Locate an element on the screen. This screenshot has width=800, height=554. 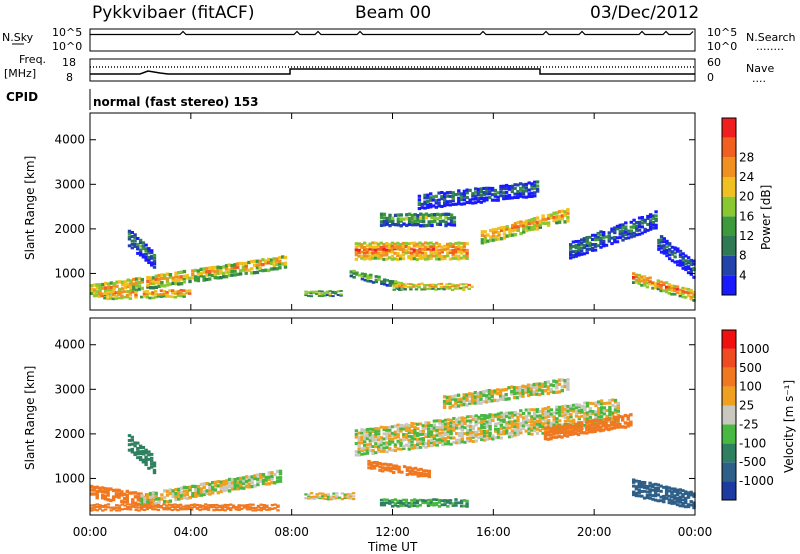
time-tick-label: 04:00 is located at coordinates (191, 532).